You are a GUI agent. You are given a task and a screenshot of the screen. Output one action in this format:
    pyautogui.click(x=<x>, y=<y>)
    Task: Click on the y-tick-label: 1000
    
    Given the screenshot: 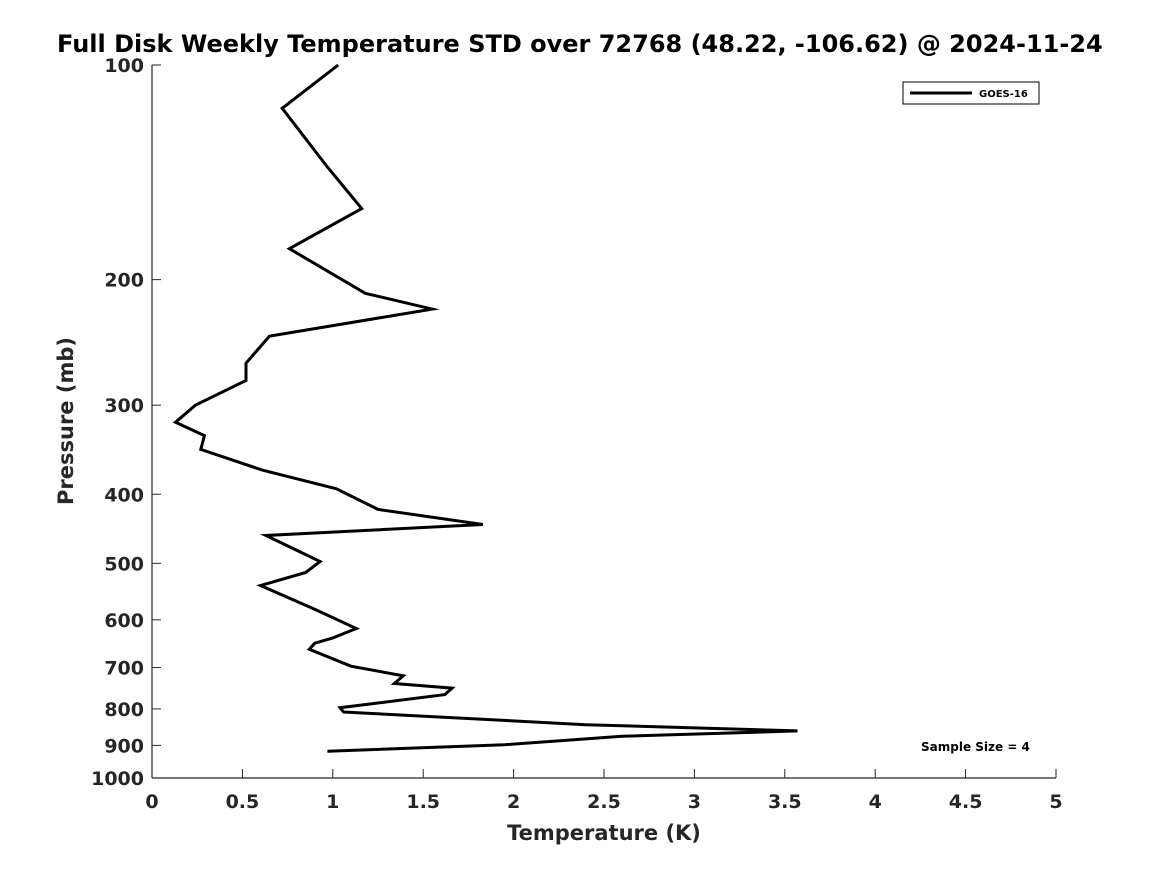 What is the action you would take?
    pyautogui.click(x=117, y=779)
    